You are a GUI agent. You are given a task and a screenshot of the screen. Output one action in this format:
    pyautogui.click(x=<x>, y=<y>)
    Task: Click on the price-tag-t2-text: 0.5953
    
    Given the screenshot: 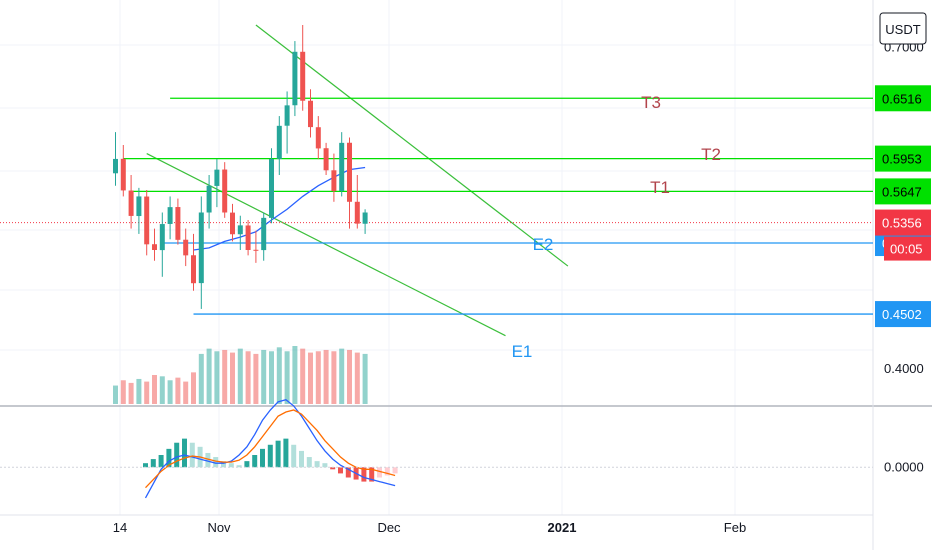 What is the action you would take?
    pyautogui.click(x=902, y=159)
    